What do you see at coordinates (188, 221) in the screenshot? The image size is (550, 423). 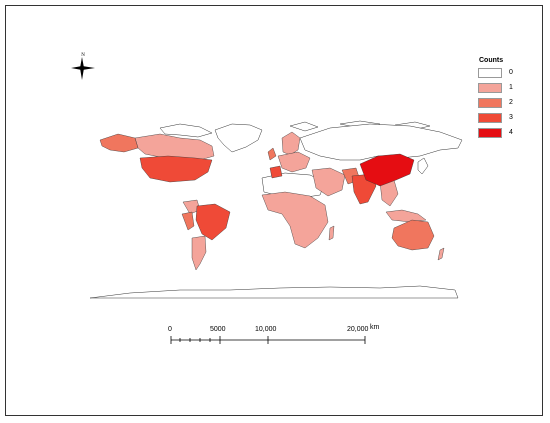 I see `peru` at bounding box center [188, 221].